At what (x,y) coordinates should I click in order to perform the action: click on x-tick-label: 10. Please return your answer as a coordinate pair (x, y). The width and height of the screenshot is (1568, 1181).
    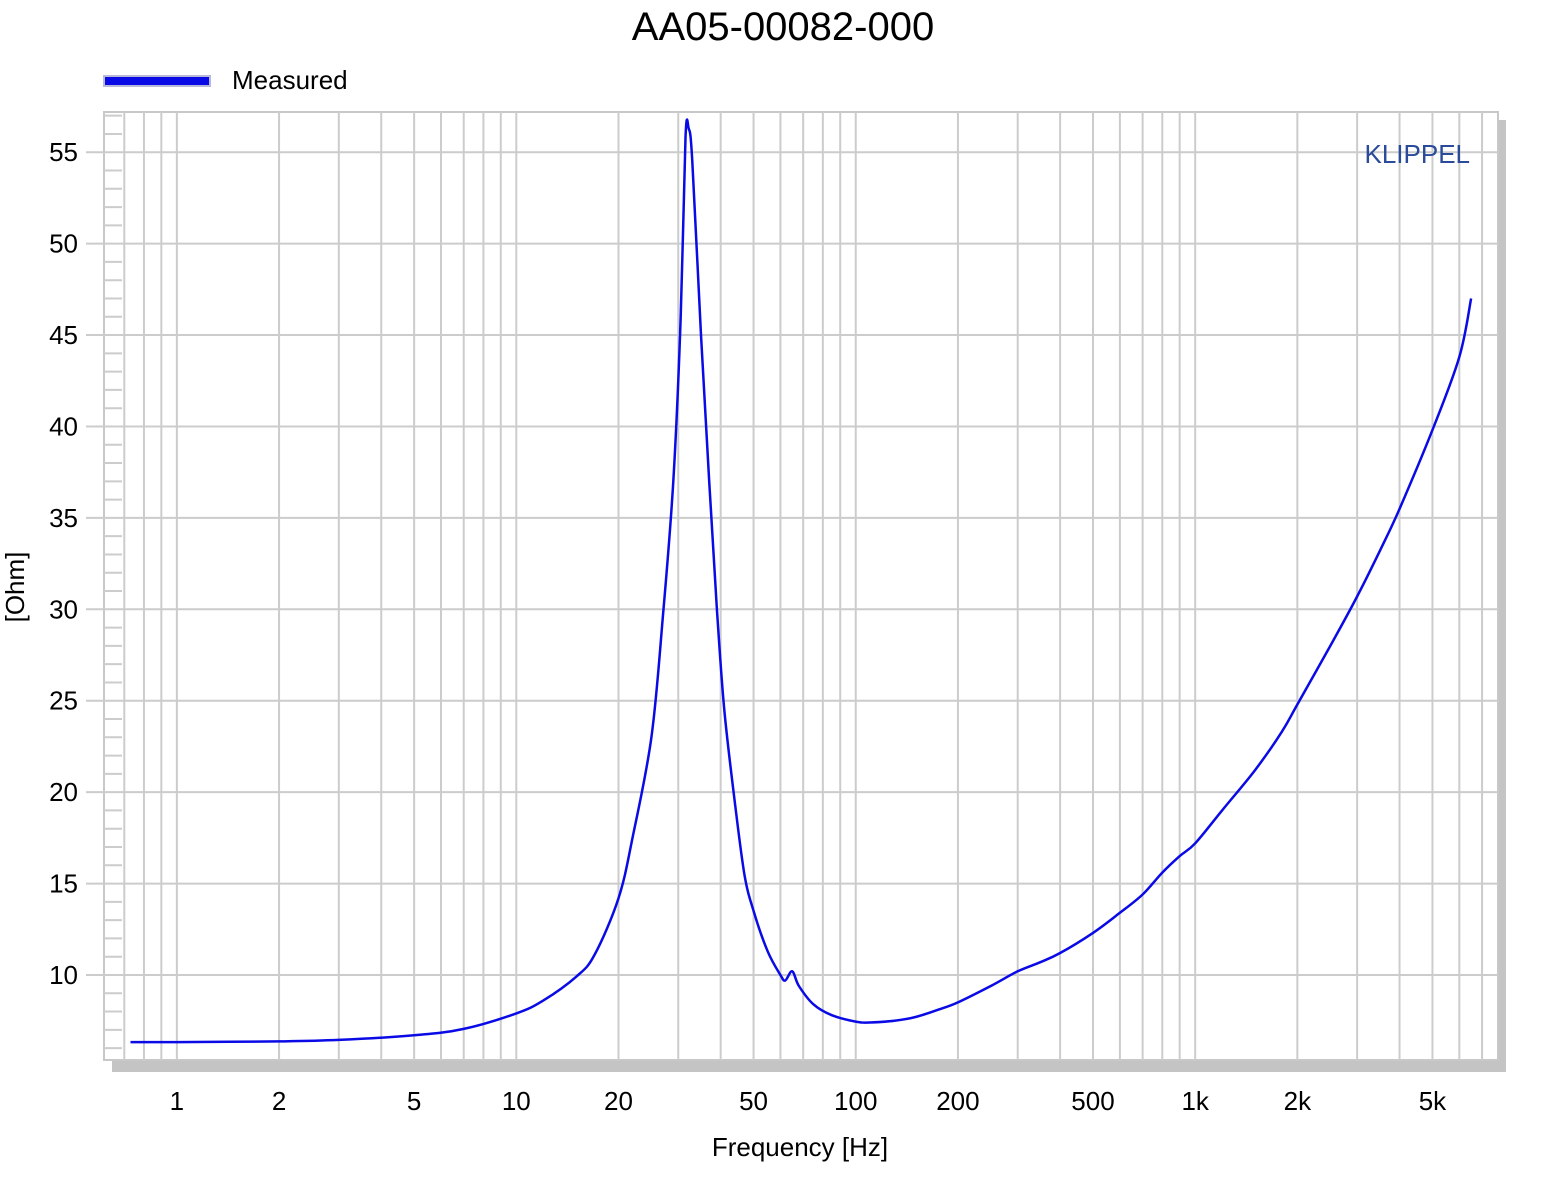
    Looking at the image, I should click on (516, 1101).